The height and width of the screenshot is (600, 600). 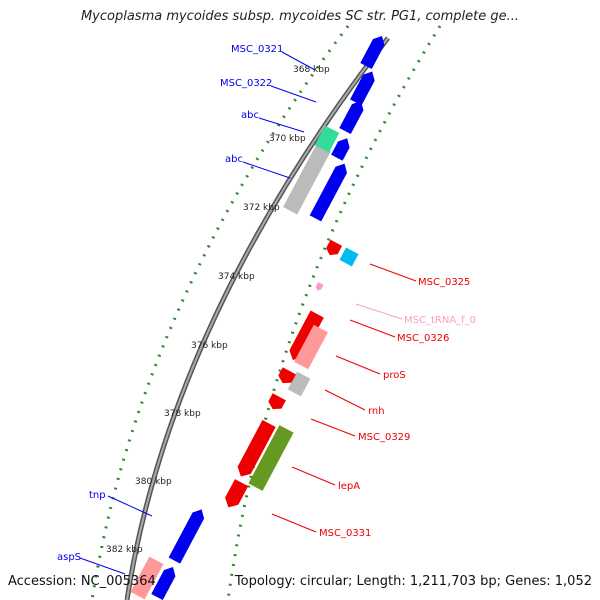 I want to click on scale-tick-label: 374 kbp, so click(x=236, y=277).